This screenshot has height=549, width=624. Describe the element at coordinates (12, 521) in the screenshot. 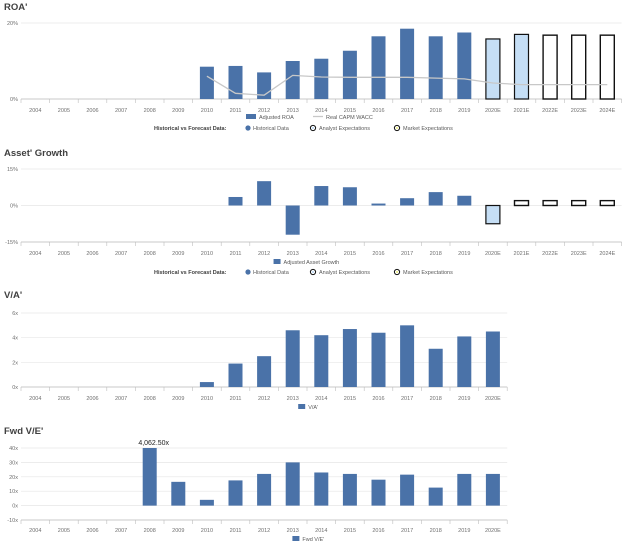

I see `y-tick-label: -10x` at that location.